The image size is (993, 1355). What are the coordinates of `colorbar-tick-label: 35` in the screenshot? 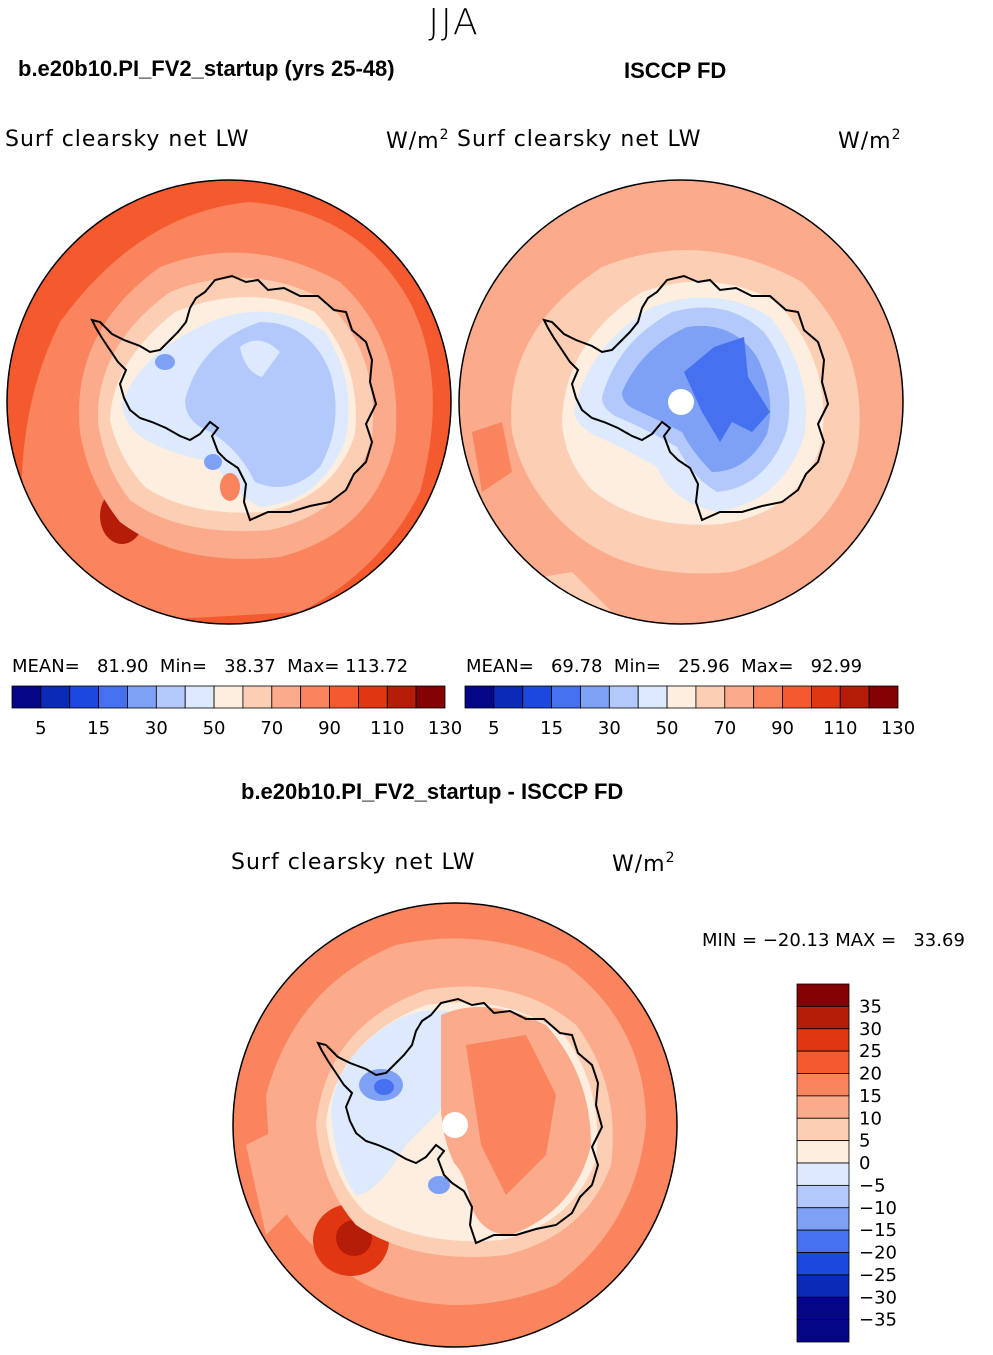 It's located at (870, 1006).